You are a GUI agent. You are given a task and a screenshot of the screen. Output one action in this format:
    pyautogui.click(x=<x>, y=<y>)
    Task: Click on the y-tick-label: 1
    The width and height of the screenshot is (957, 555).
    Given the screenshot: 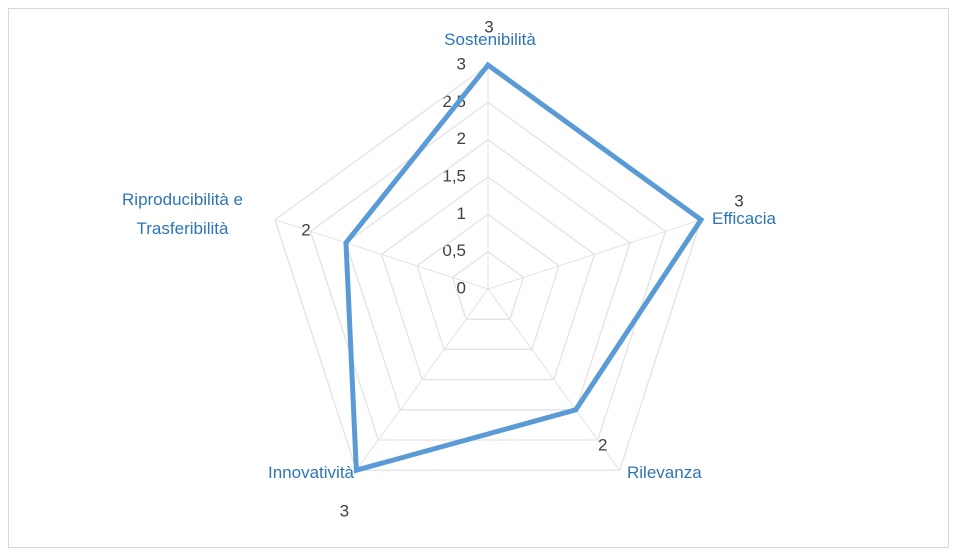 What is the action you would take?
    pyautogui.click(x=461, y=213)
    